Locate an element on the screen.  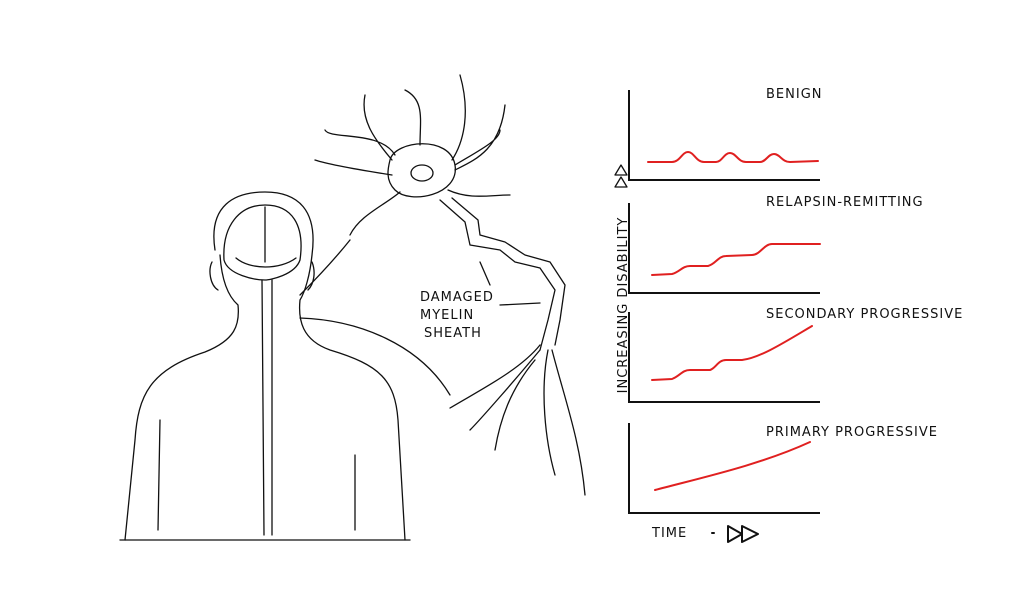
panel-title: BENIGN is located at coordinates (794, 94).